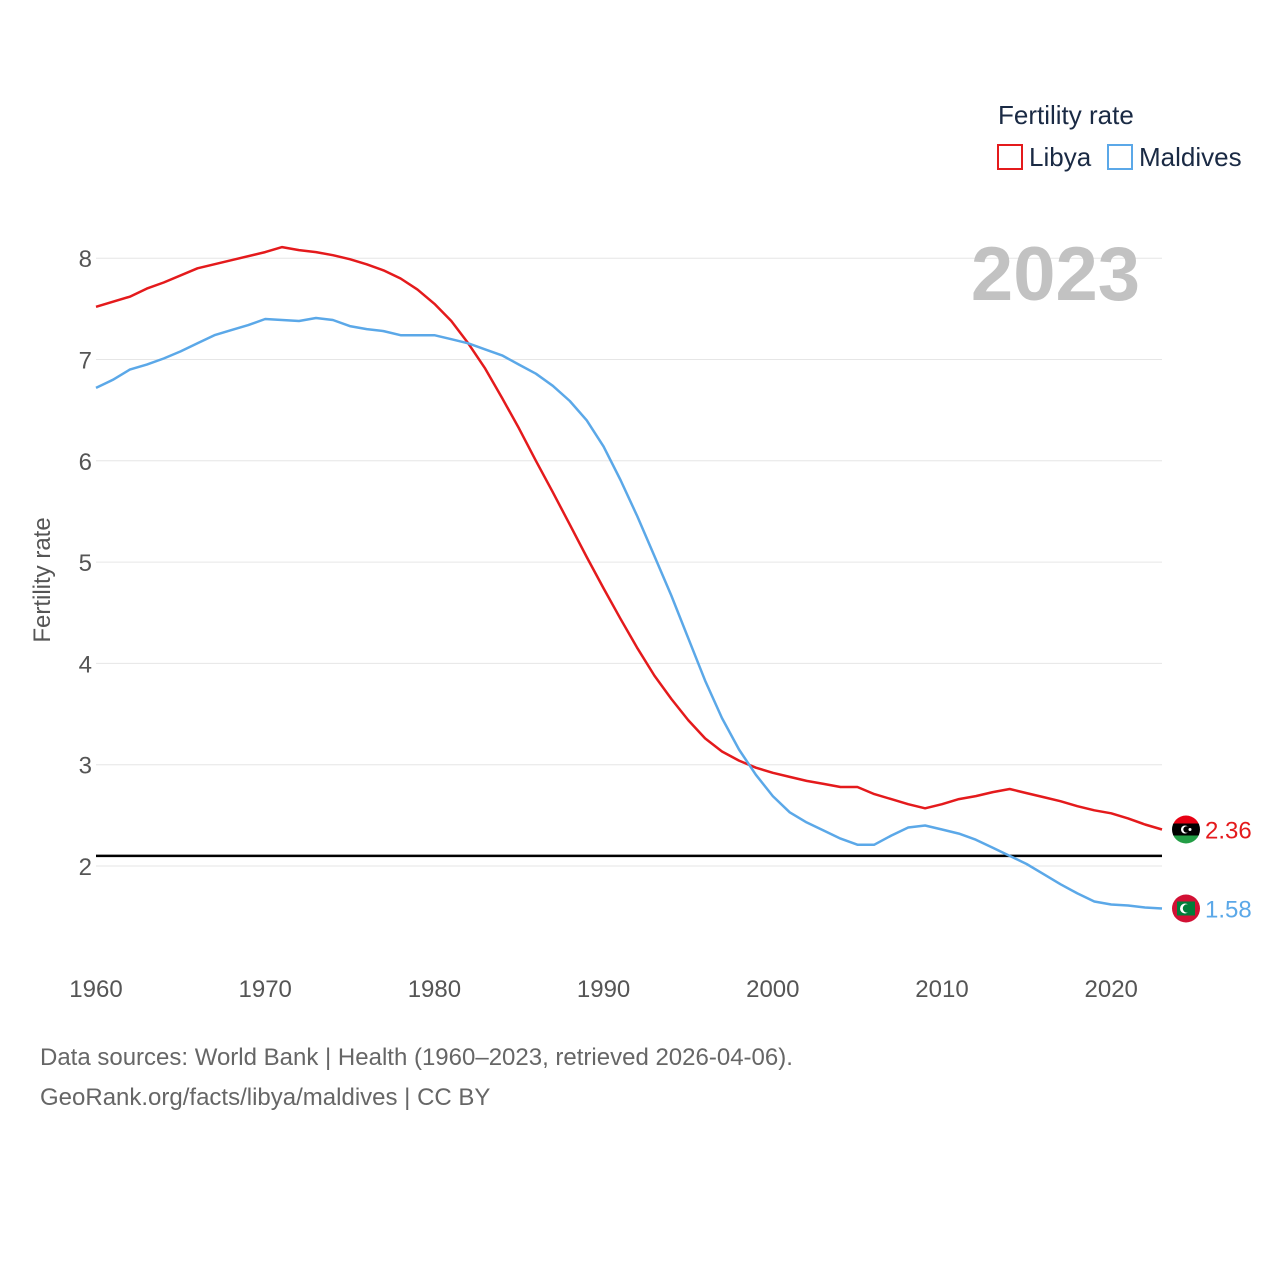 This screenshot has width=1280, height=1280. What do you see at coordinates (1060, 157) in the screenshot?
I see `legend-label-libya: Libya` at bounding box center [1060, 157].